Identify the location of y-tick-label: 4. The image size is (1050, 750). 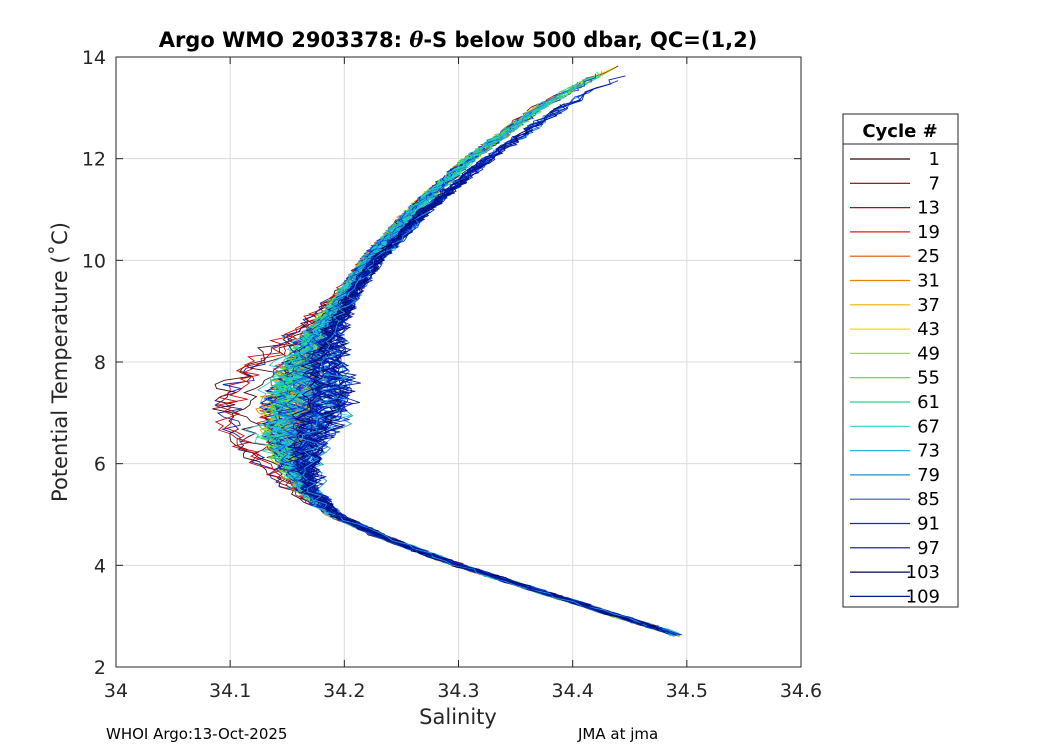
(100, 566).